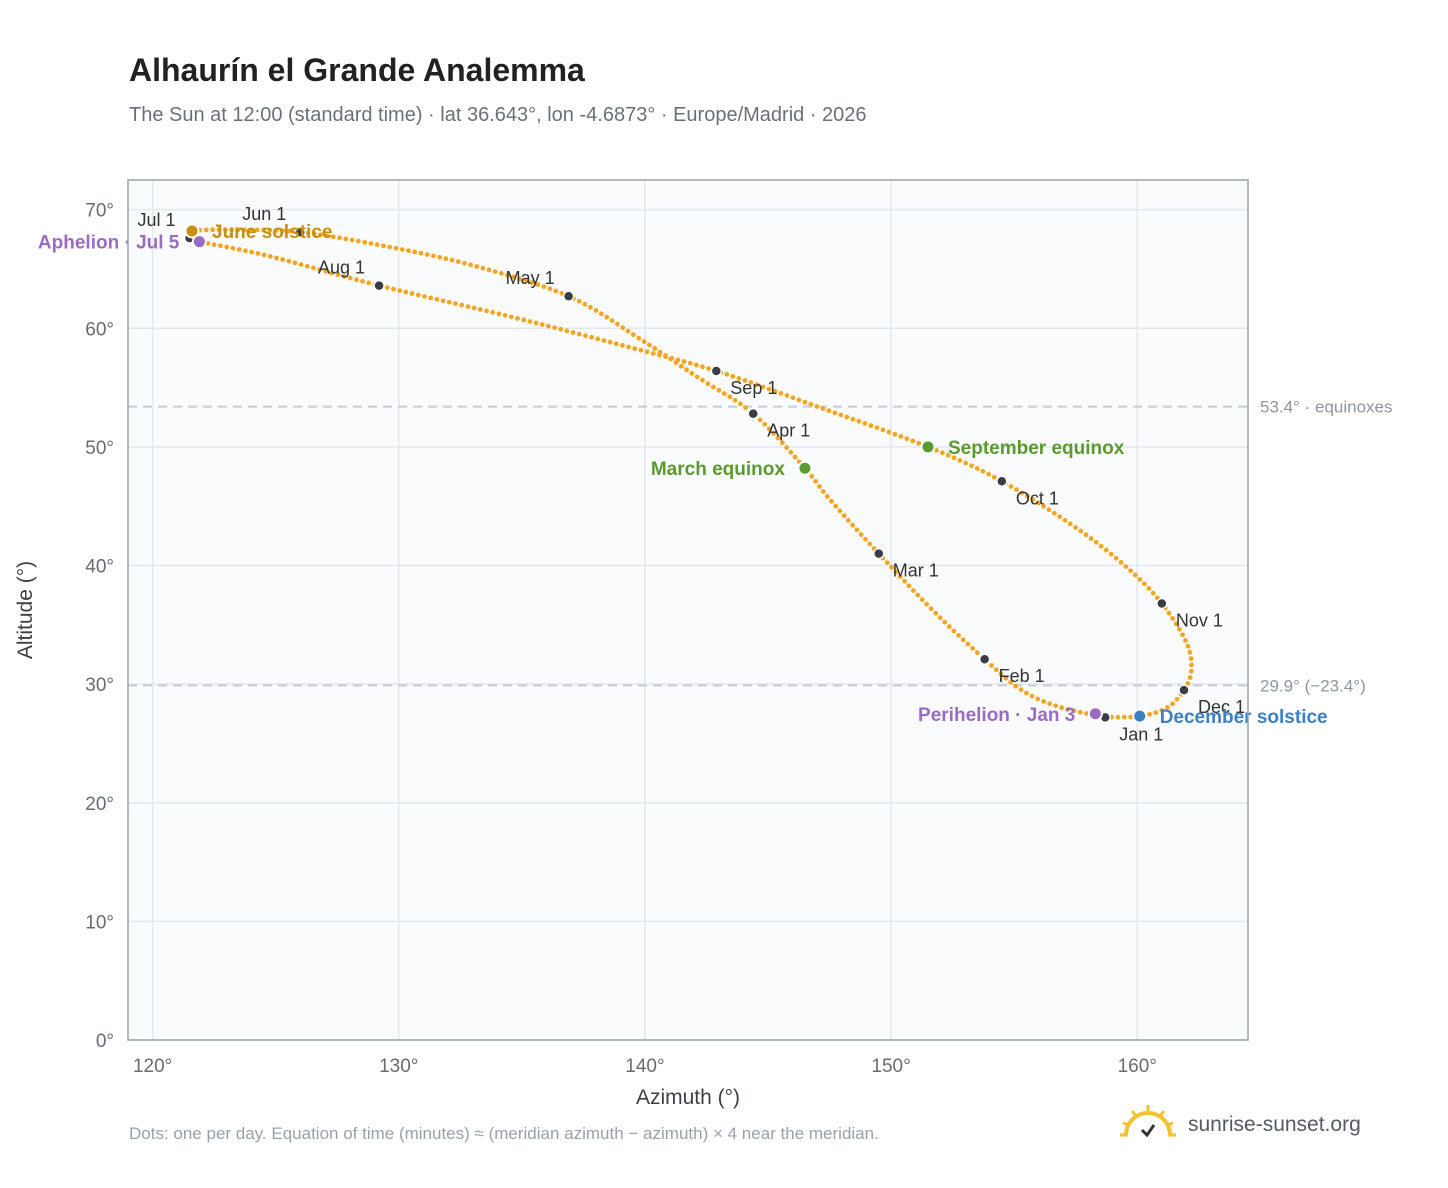 This screenshot has height=1188, width=1448. I want to click on y-tick-label: 50°, so click(99, 448).